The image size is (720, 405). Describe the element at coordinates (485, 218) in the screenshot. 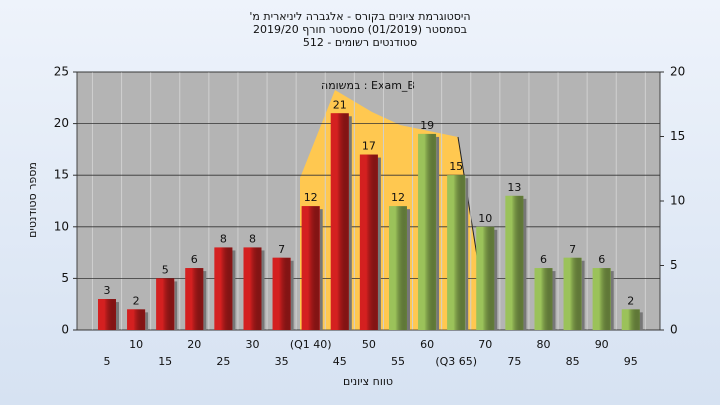

I see `value-label: 10` at that location.